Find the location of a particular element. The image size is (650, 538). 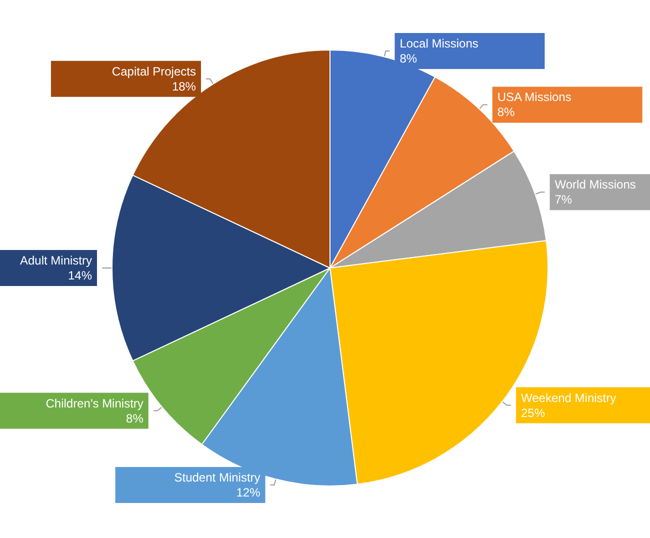

slice-label: Local Missions is located at coordinates (439, 43).